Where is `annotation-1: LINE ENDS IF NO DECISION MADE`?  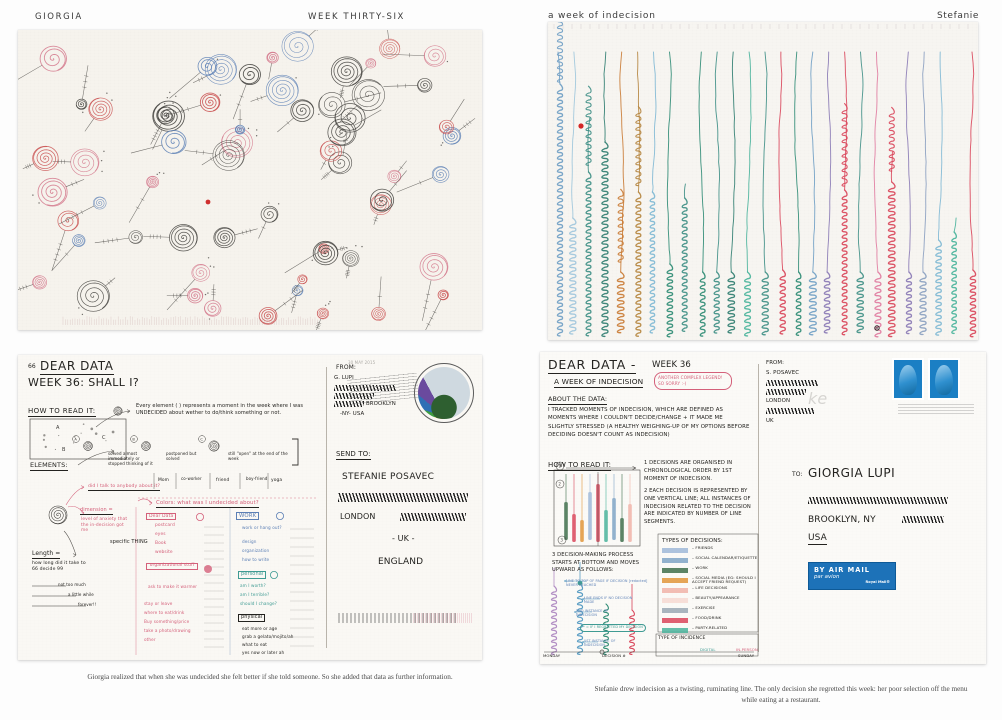 annotation-1: LINE ENDS IF NO DECISION MADE is located at coordinates (608, 600).